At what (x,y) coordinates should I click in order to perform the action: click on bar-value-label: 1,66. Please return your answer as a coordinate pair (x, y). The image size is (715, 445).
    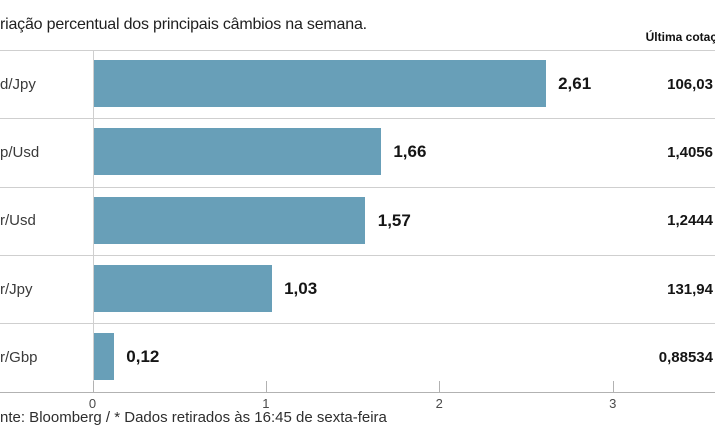
    Looking at the image, I should click on (410, 152).